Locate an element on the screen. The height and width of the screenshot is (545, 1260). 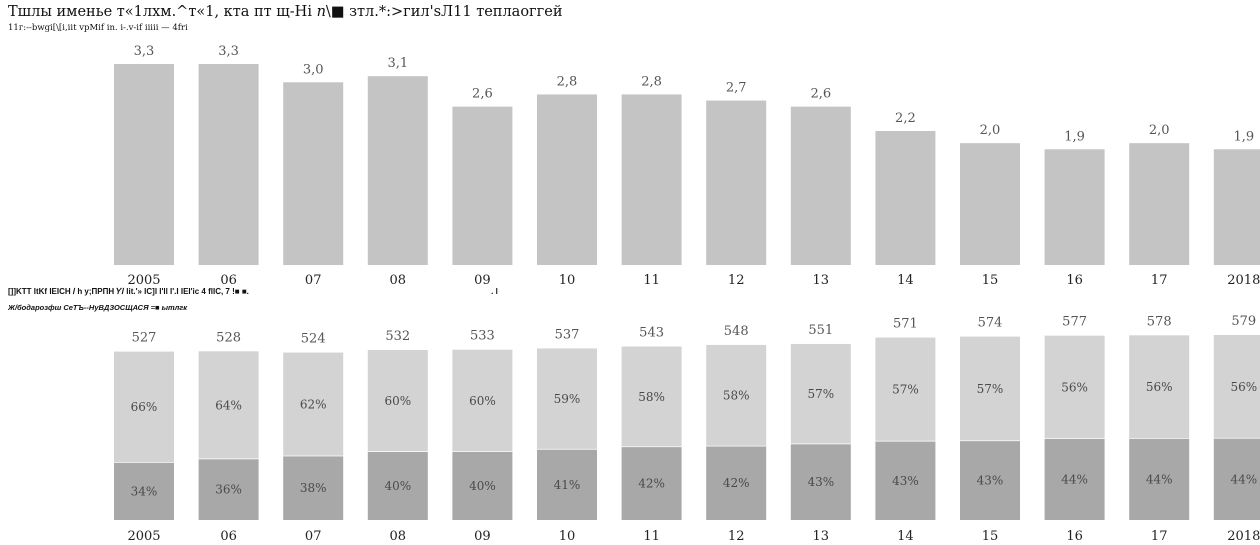
second-chart-subtitle: Ж/бодарозфш СеТЪ--НуВДЗОСЩАСЯ =■ ытлгк is located at coordinates (98, 307).